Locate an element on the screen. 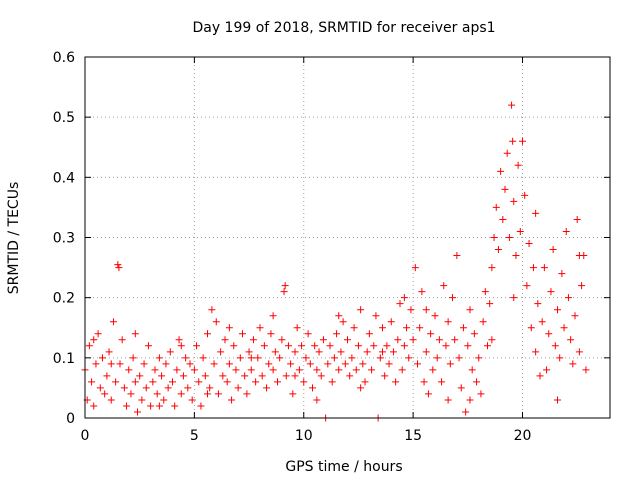  x-tick-label: 5 is located at coordinates (194, 436).